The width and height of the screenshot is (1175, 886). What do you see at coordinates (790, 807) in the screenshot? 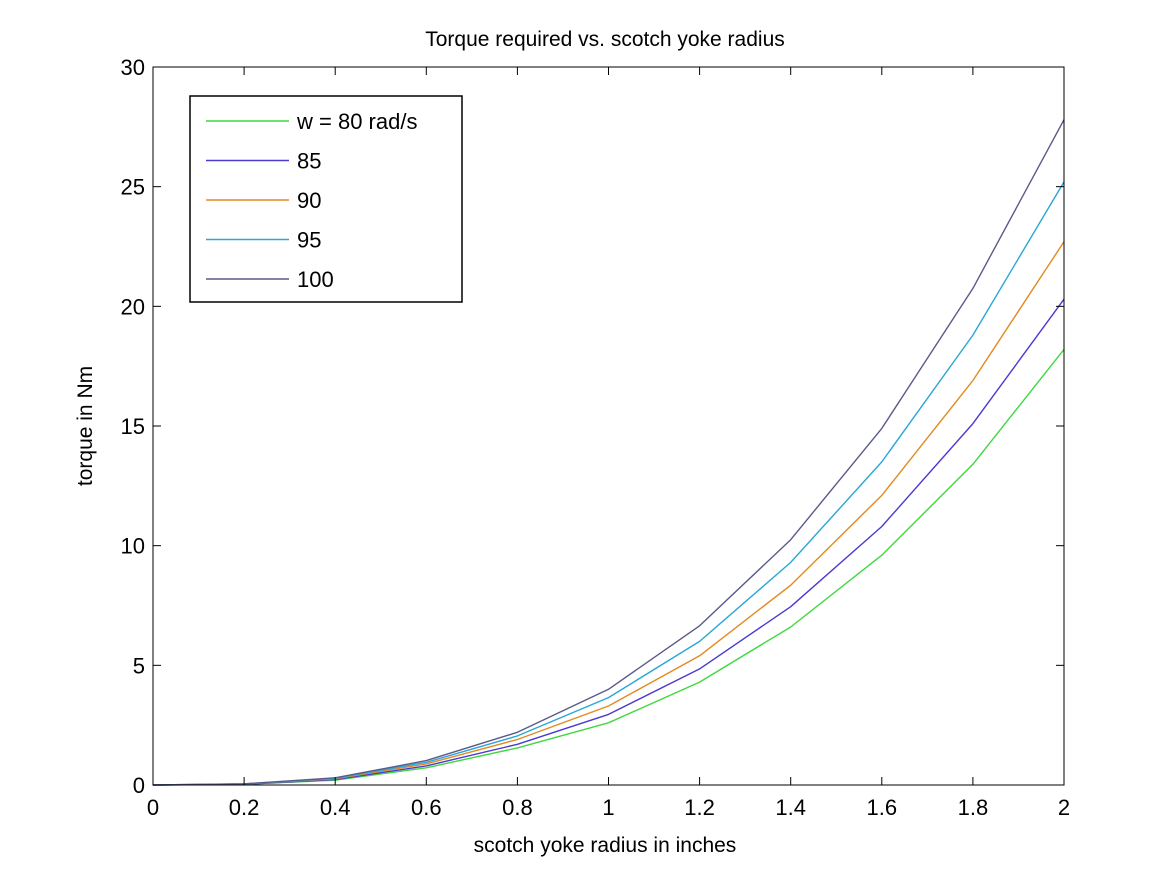
I see `x-tick-label: 1.4` at bounding box center [790, 807].